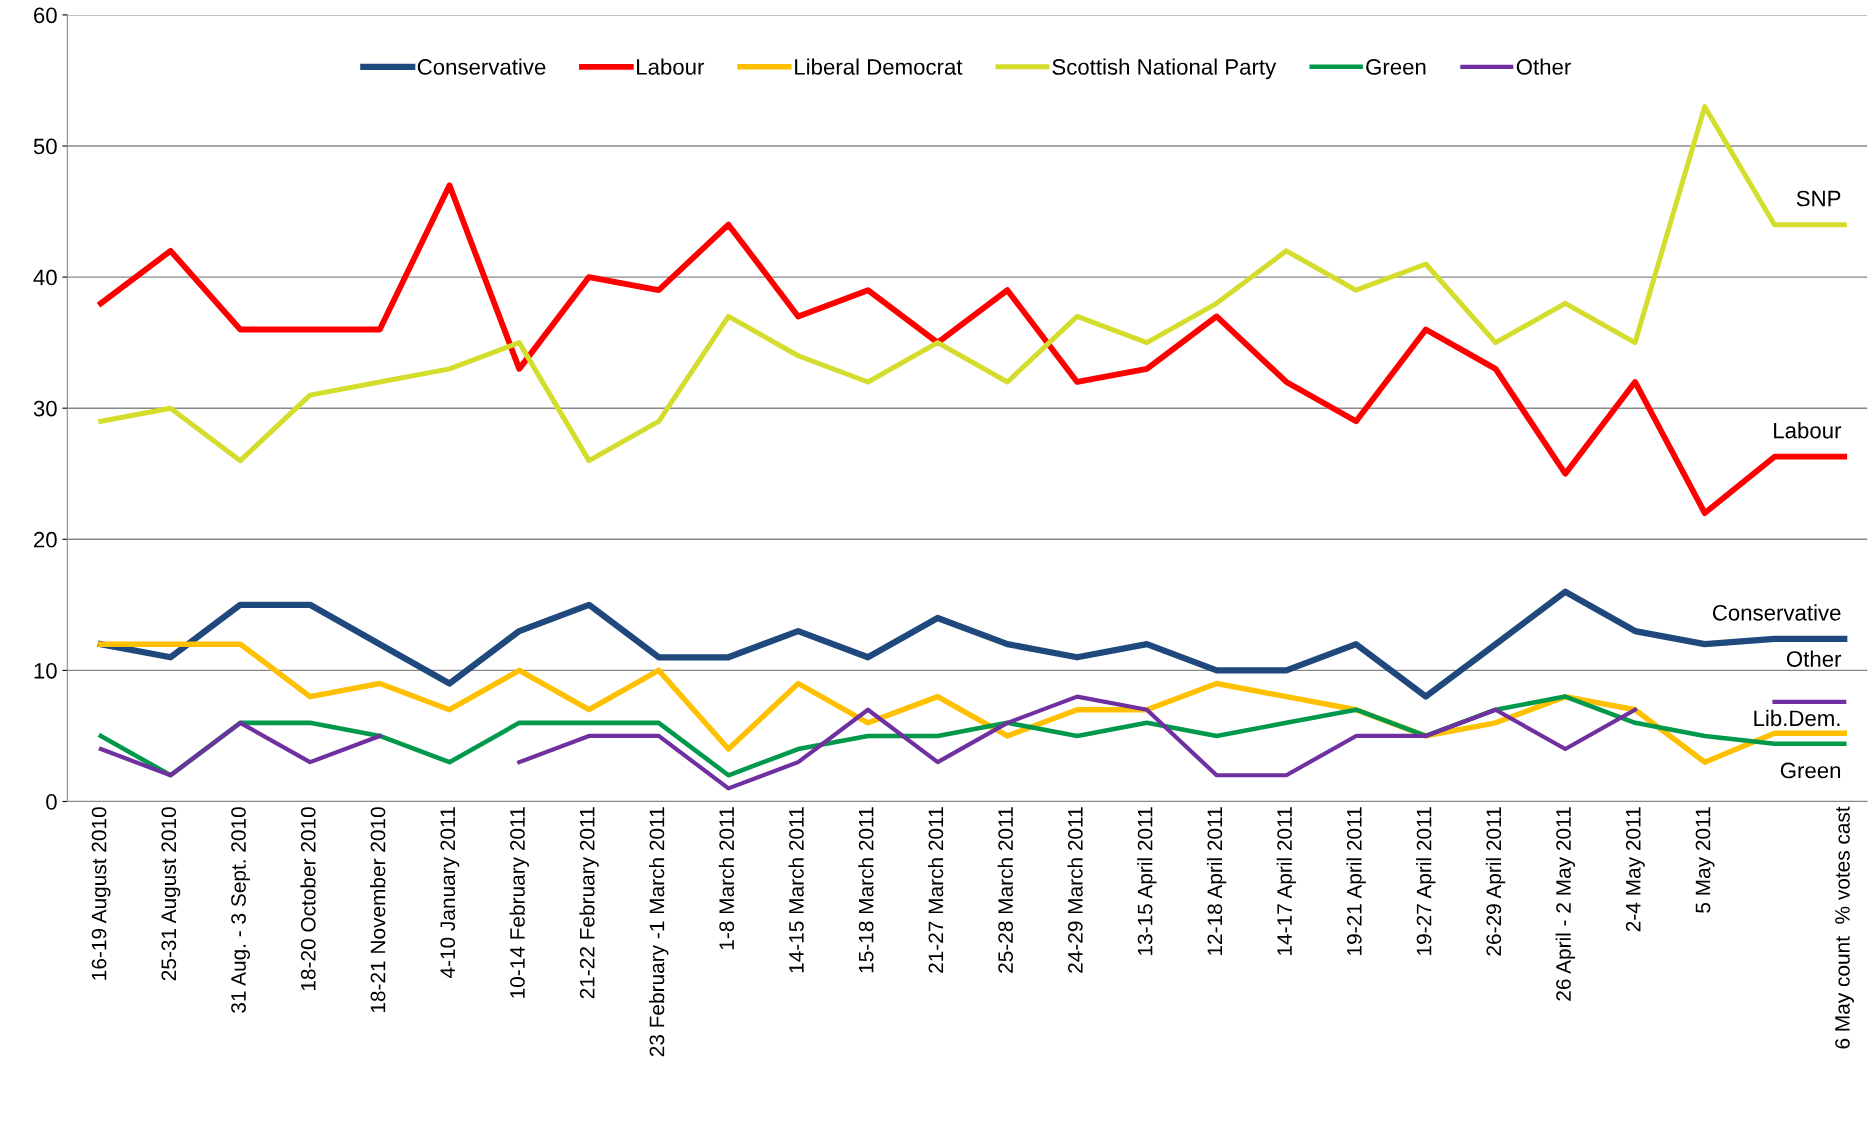  What do you see at coordinates (1216, 881) in the screenshot?
I see `x-tick-label: 12-18 April 2011` at bounding box center [1216, 881].